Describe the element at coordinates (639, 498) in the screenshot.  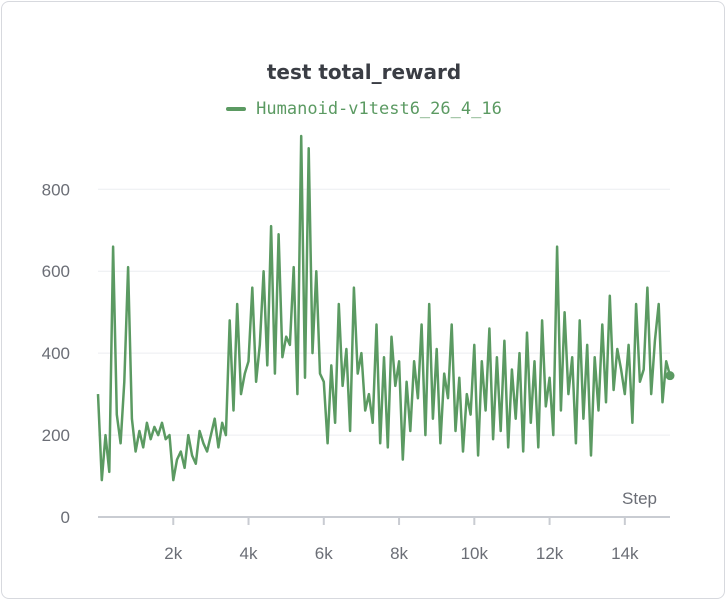
I see `x-axis-label: Step` at that location.